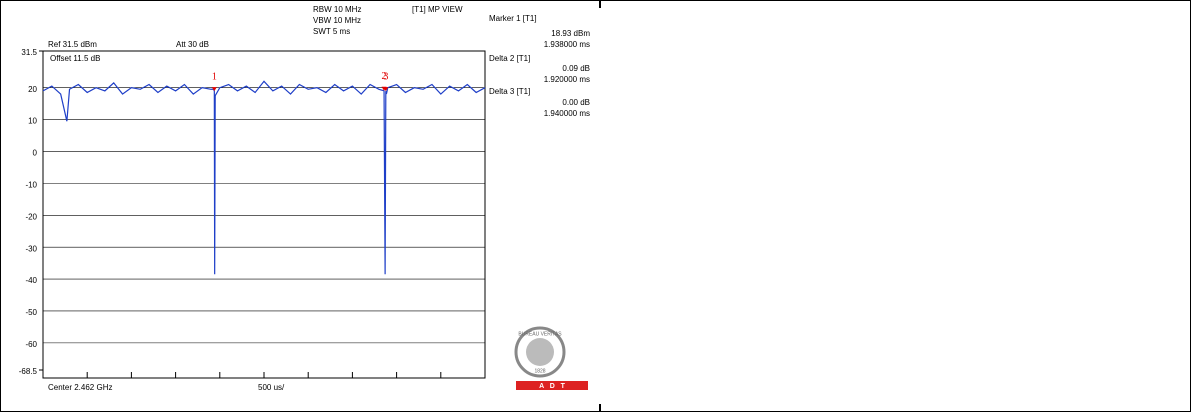  I want to click on y-tick-label: 0, so click(35, 153).